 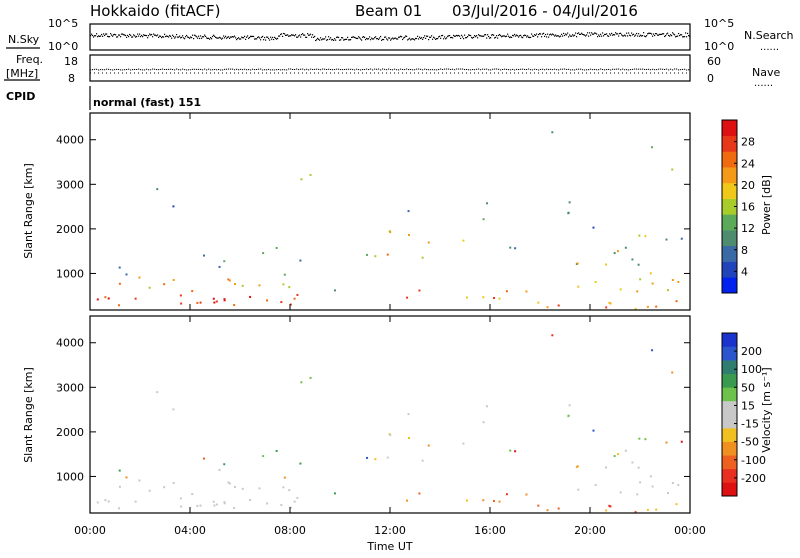 What do you see at coordinates (751, 351) in the screenshot?
I see `velocity-colorbar-tick-label: 200` at bounding box center [751, 351].